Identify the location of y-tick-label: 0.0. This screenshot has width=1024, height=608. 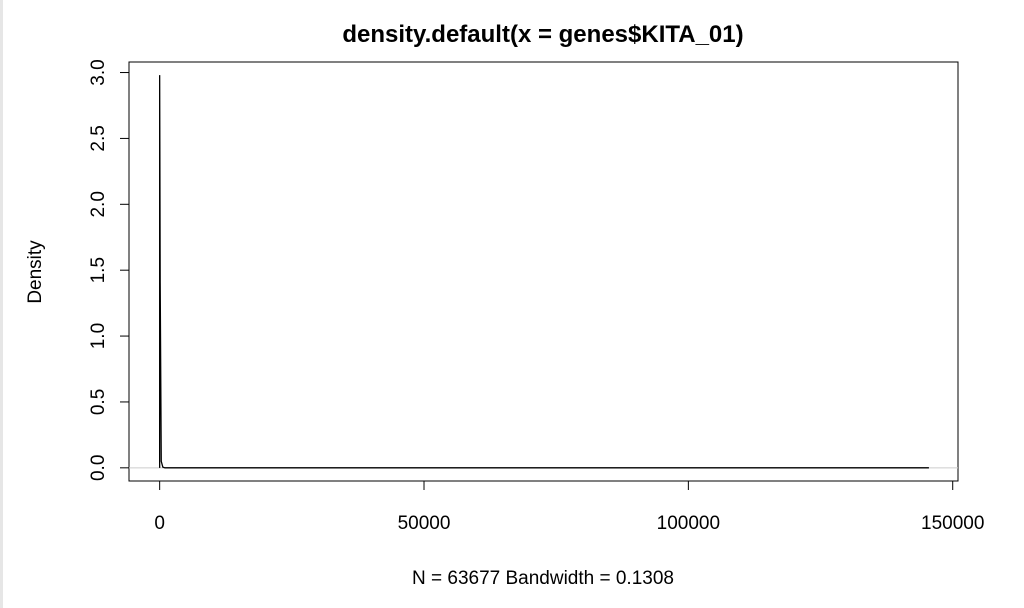
(98, 468).